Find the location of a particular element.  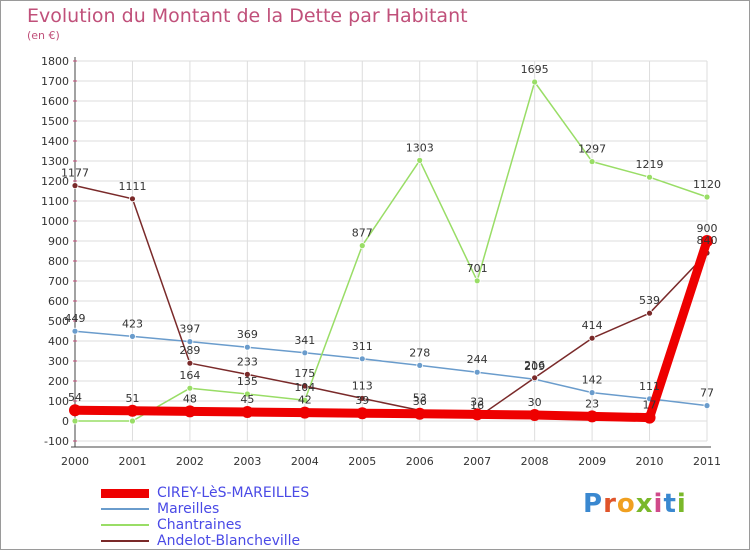

data-label: 1219 is located at coordinates (650, 164).